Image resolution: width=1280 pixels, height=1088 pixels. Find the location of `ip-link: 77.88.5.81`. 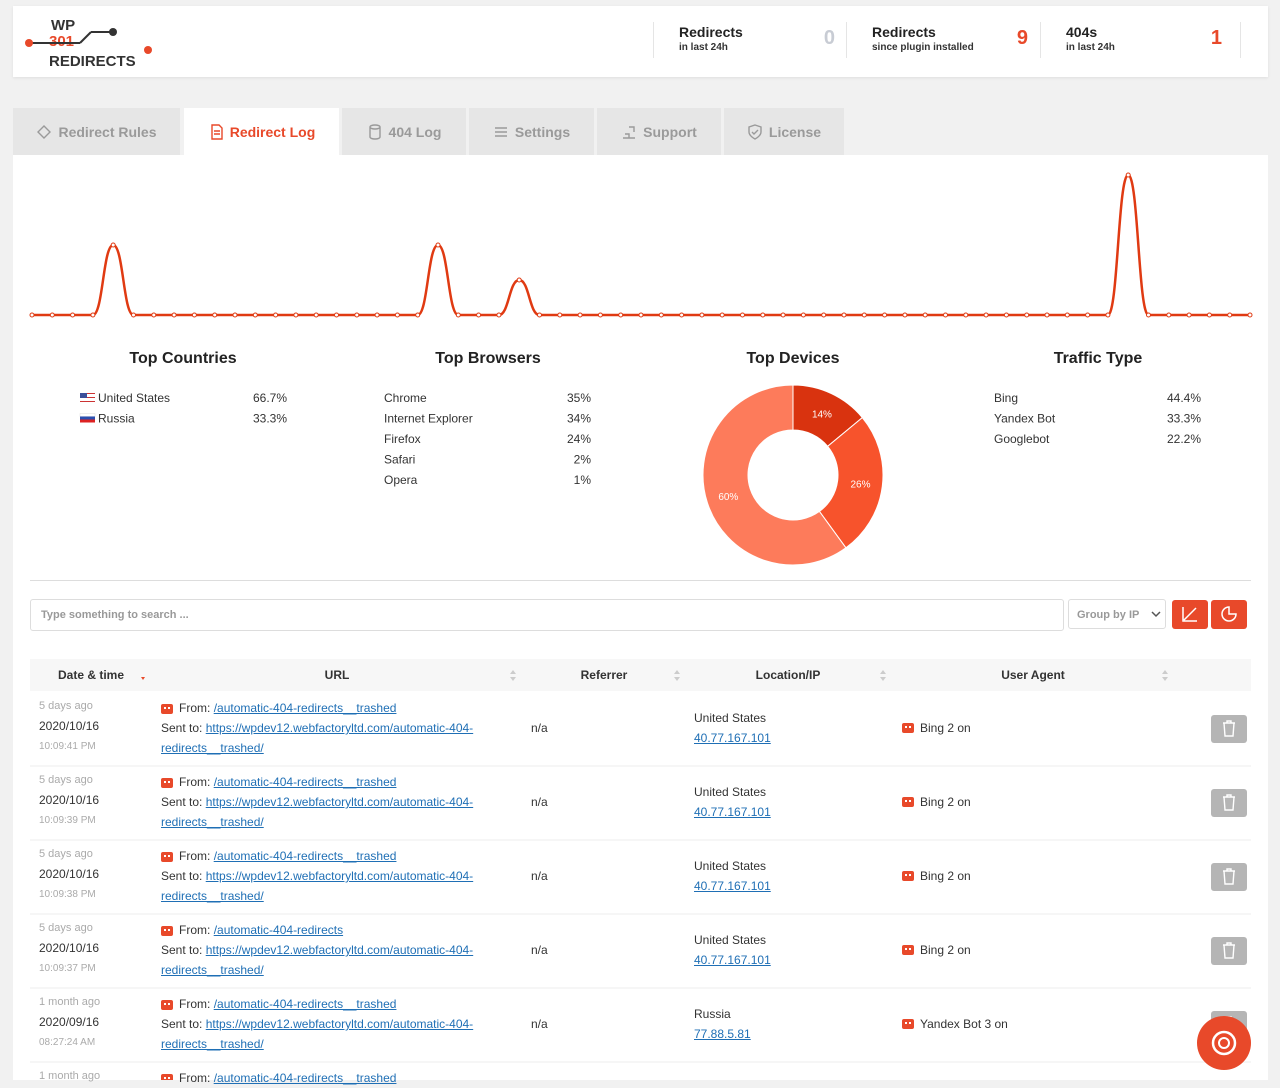

ip-link: 77.88.5.81 is located at coordinates (722, 1034).